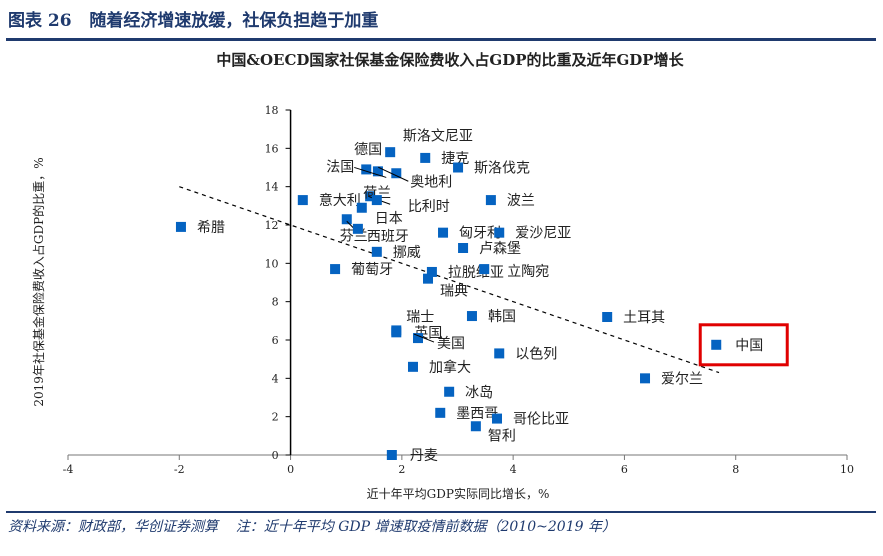  I want to click on x-tick-label: 0, so click(290, 469).